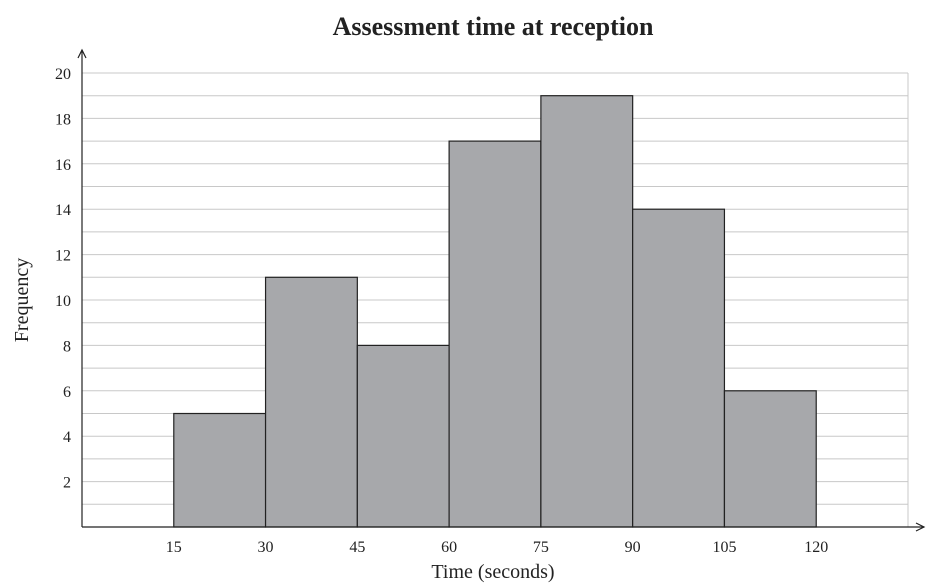 The width and height of the screenshot is (926, 585). I want to click on y-tick-label: 20, so click(63, 74).